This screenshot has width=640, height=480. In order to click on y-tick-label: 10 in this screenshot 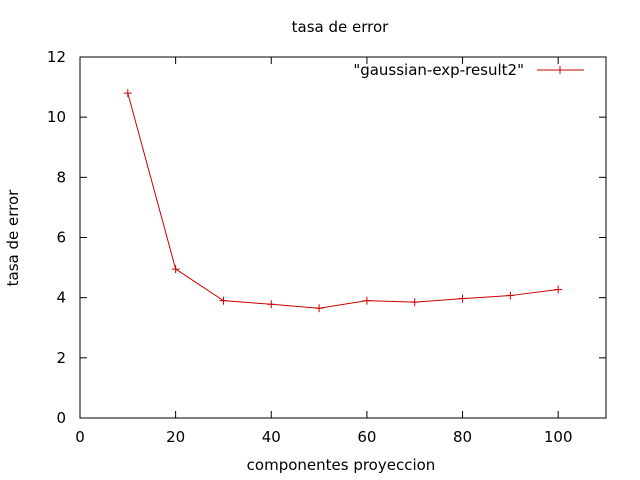, I will do `click(56, 117)`.